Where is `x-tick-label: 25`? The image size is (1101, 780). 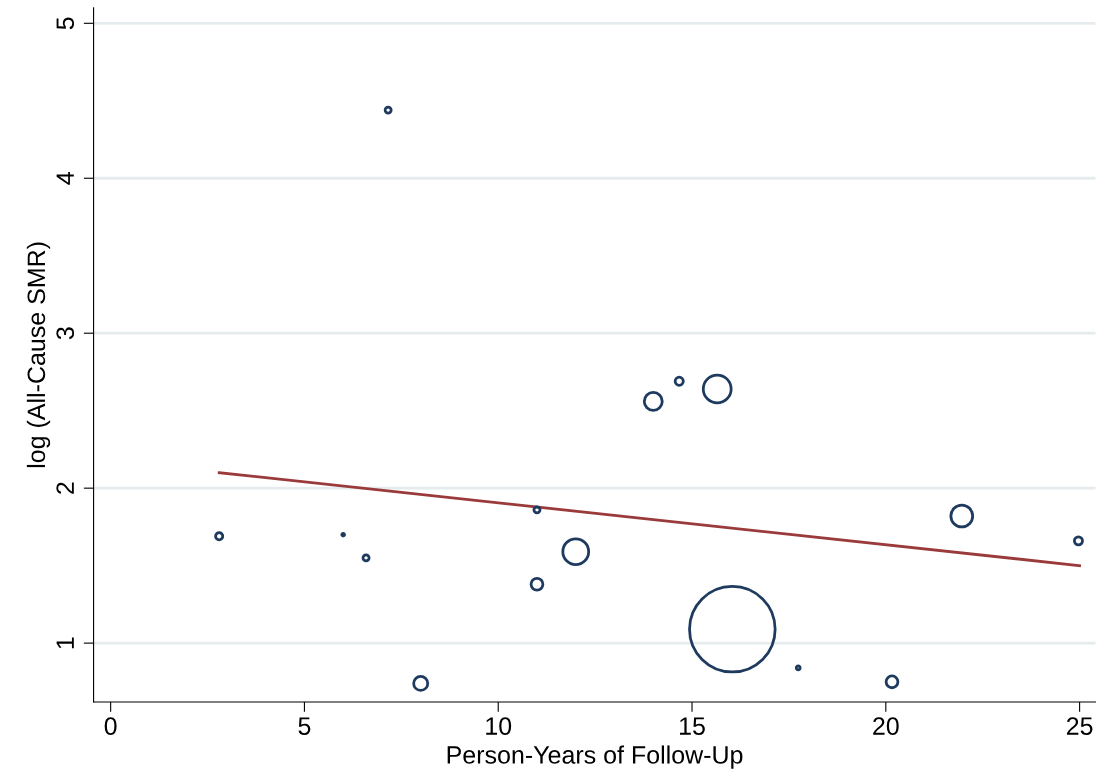
x-tick-label: 25 is located at coordinates (1079, 726).